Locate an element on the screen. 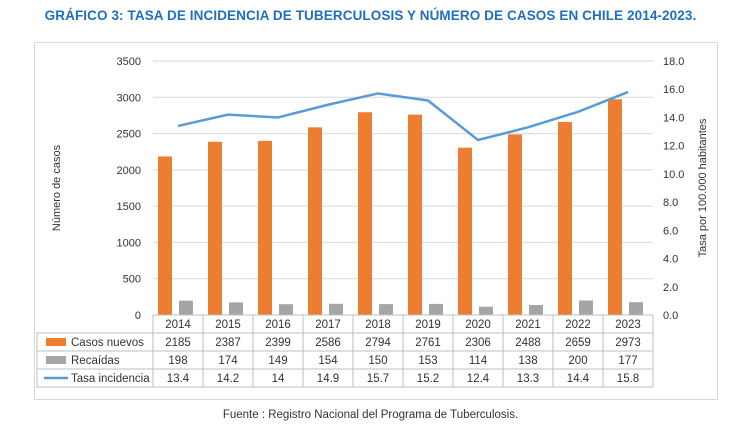 Image resolution: width=741 pixels, height=434 pixels. y2-tick-label: 6.0 is located at coordinates (670, 231).